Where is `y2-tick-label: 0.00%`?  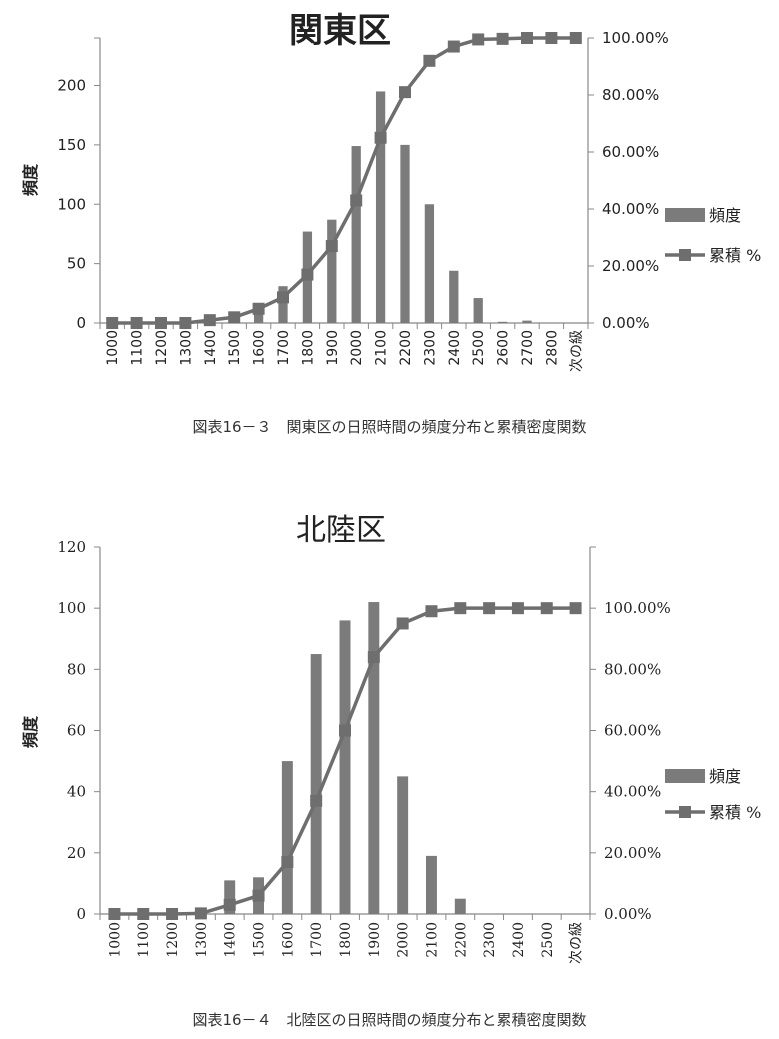
y2-tick-label: 0.00% is located at coordinates (626, 323).